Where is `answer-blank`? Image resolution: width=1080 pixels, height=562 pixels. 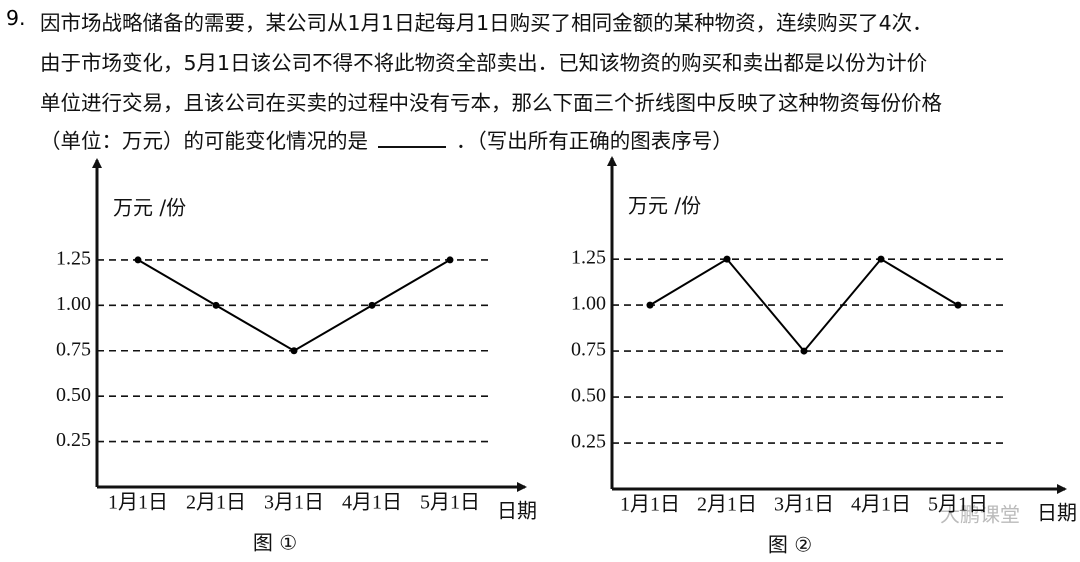 answer-blank is located at coordinates (412, 138).